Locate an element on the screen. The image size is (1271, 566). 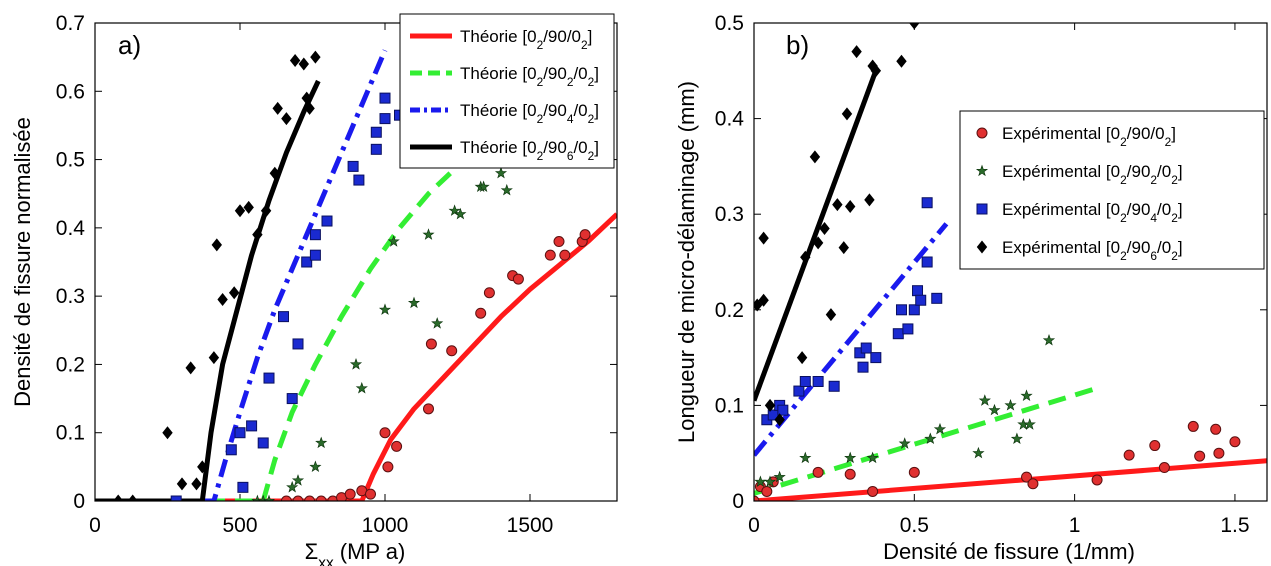
x-tick-label: 500 is located at coordinates (239, 525).